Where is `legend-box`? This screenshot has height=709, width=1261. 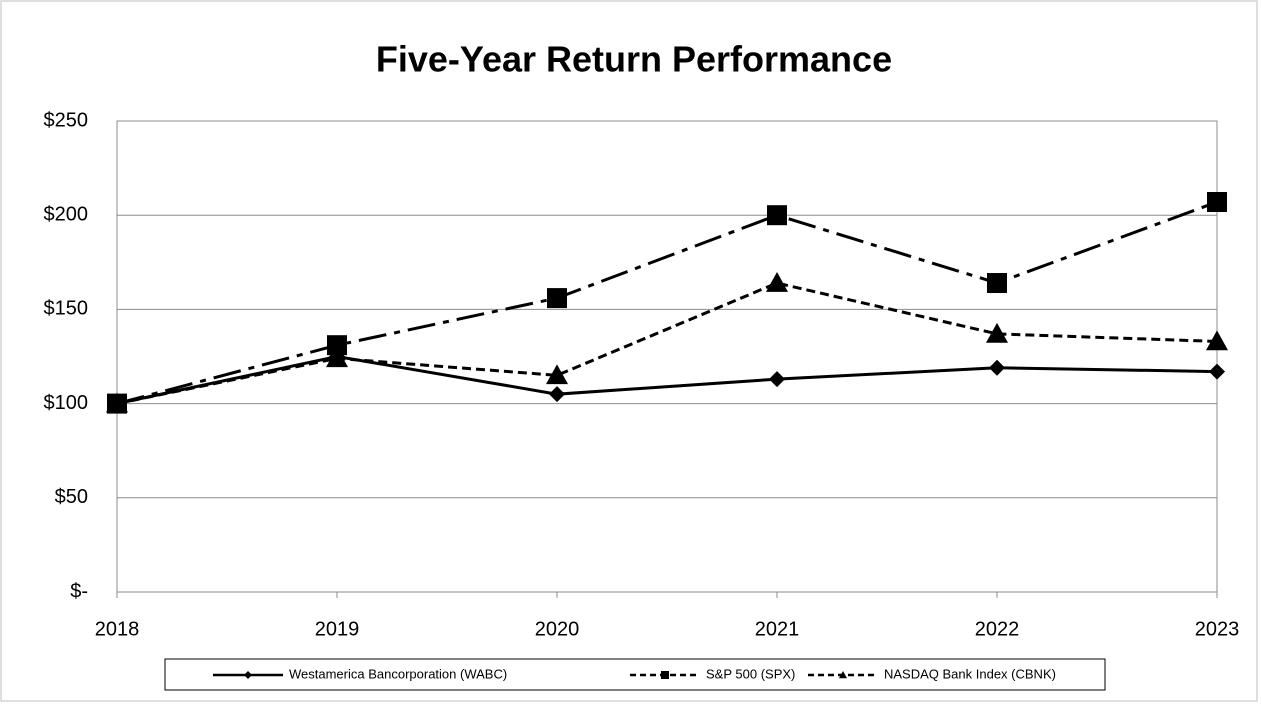
legend-box is located at coordinates (635, 674).